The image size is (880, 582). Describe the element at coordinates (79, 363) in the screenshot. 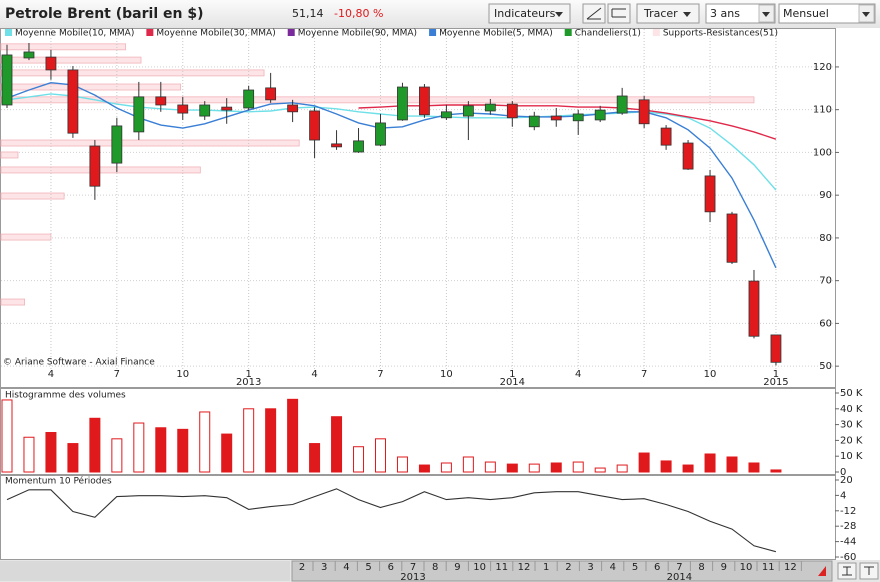

I see `credit: © Ariane Software - Axial Finance` at that location.